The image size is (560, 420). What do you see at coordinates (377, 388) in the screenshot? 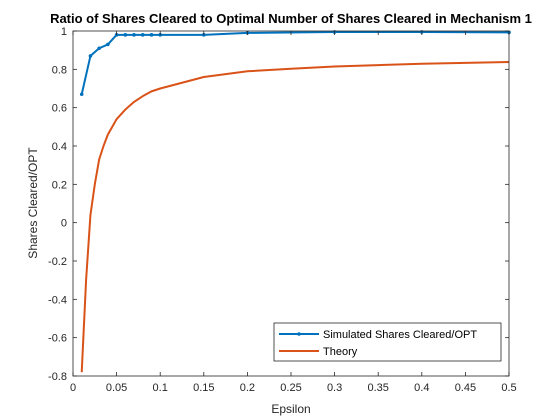
I see `x-tick-label: 0.35` at bounding box center [377, 388].